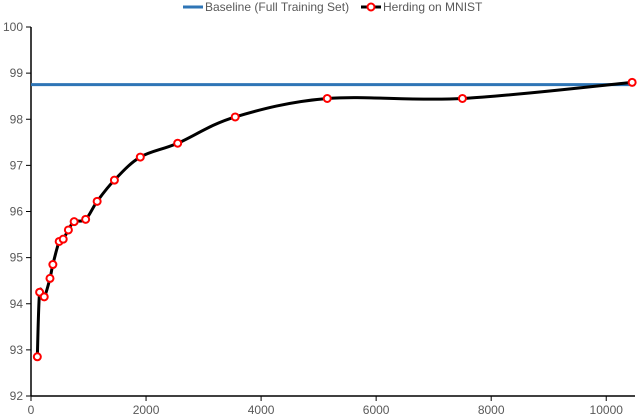 This screenshot has width=640, height=417. Describe the element at coordinates (17, 304) in the screenshot. I see `y-tick-label: 94` at that location.